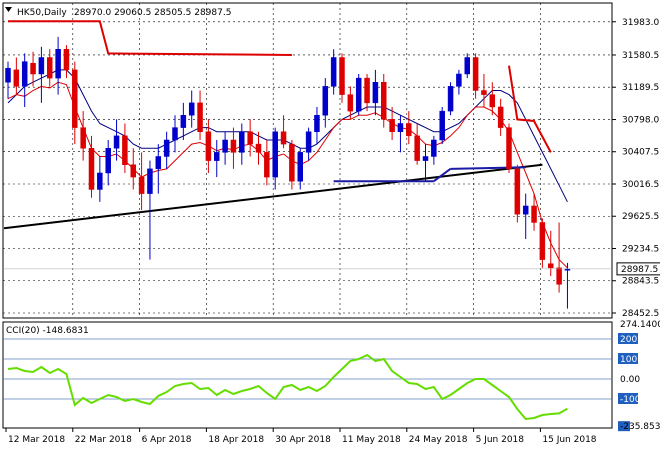 Image resolution: width=660 pixels, height=454 pixels. Describe the element at coordinates (36, 440) in the screenshot. I see `time-tick-label: 12 Mar 2018` at that location.